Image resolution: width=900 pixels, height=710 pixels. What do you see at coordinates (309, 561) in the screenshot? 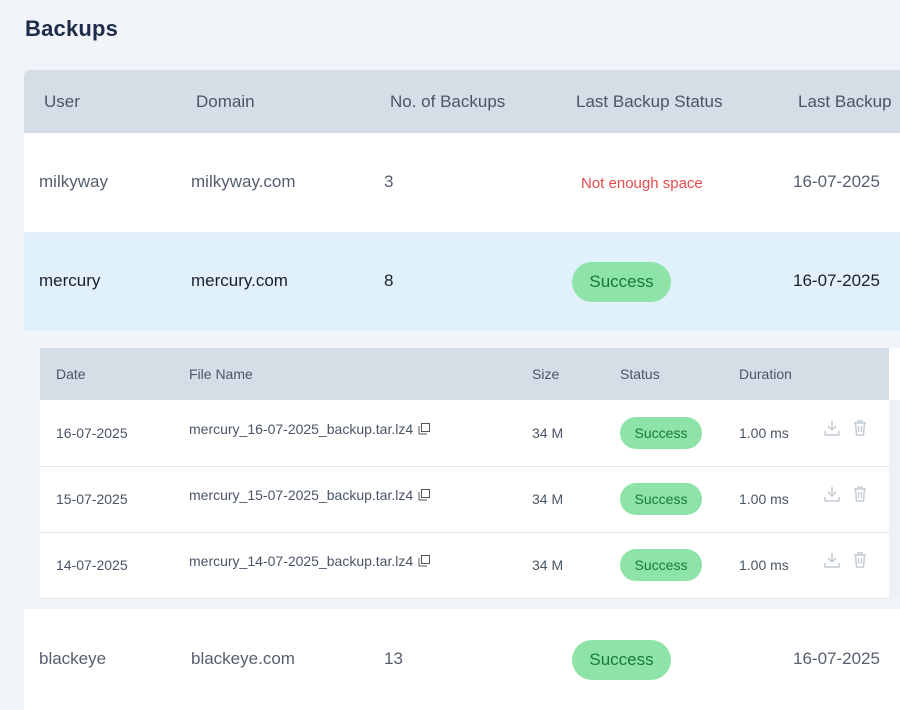
I see `file-name: mercury_14-07-2025_backup.tar.lz4` at bounding box center [309, 561].